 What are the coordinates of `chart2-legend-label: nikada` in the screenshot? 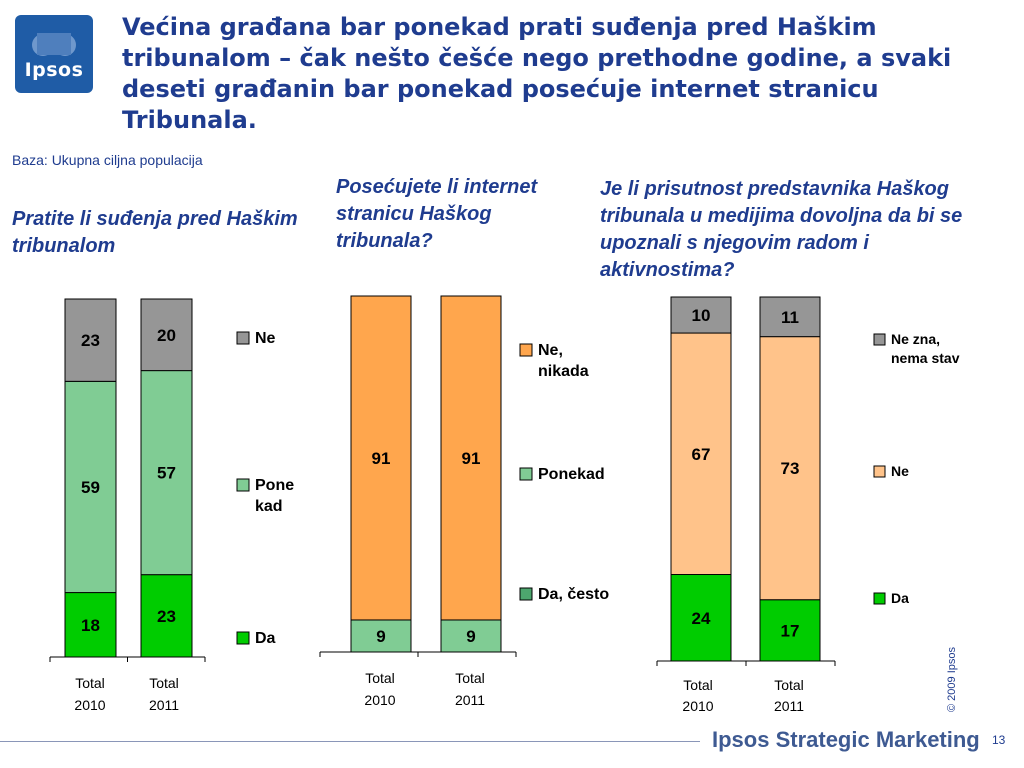 It's located at (563, 371).